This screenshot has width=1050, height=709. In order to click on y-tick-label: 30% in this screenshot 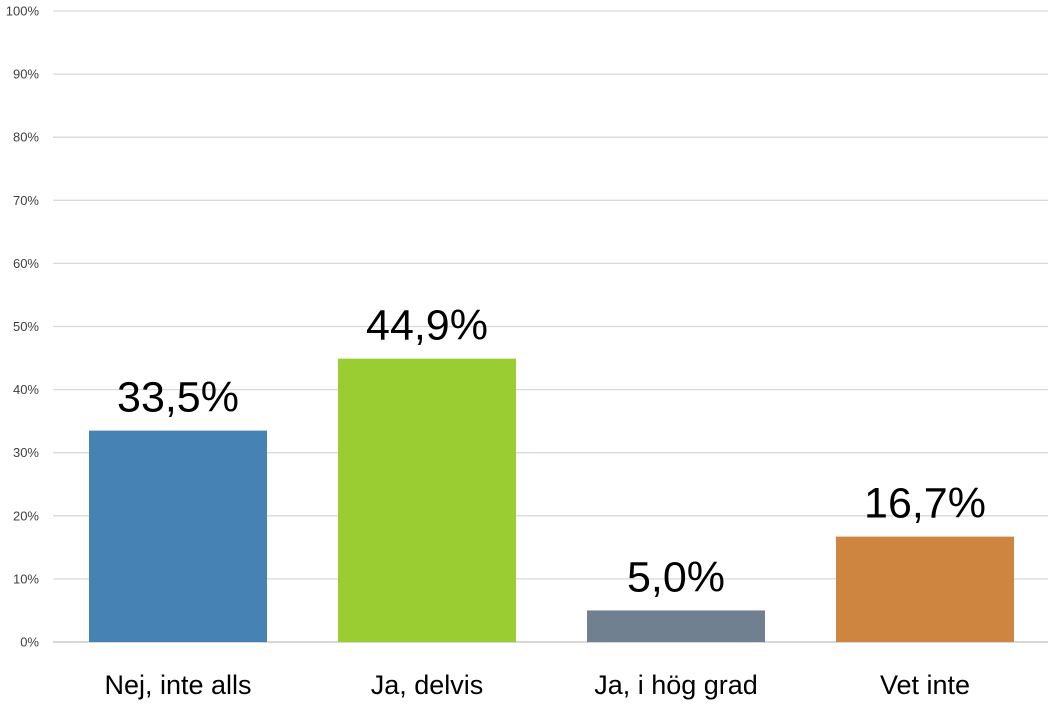, I will do `click(26, 452)`.